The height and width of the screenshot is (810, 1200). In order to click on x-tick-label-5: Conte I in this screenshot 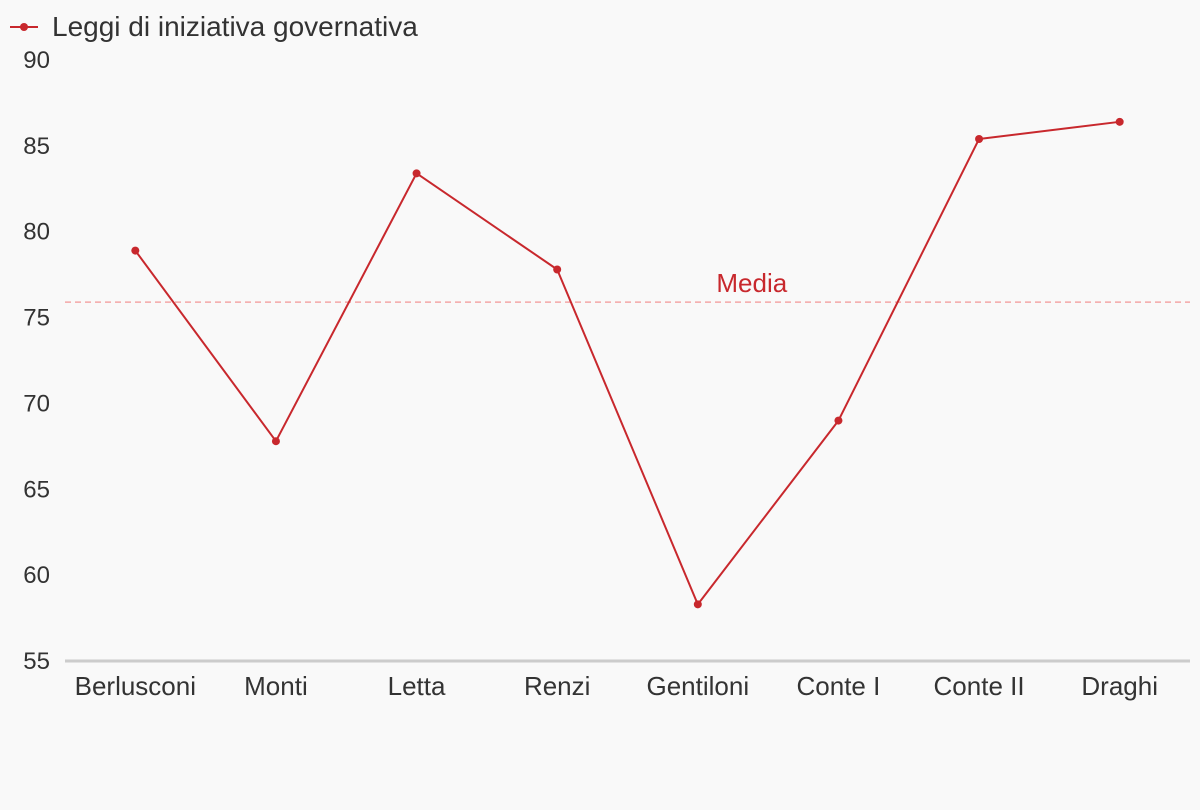, I will do `click(839, 686)`.